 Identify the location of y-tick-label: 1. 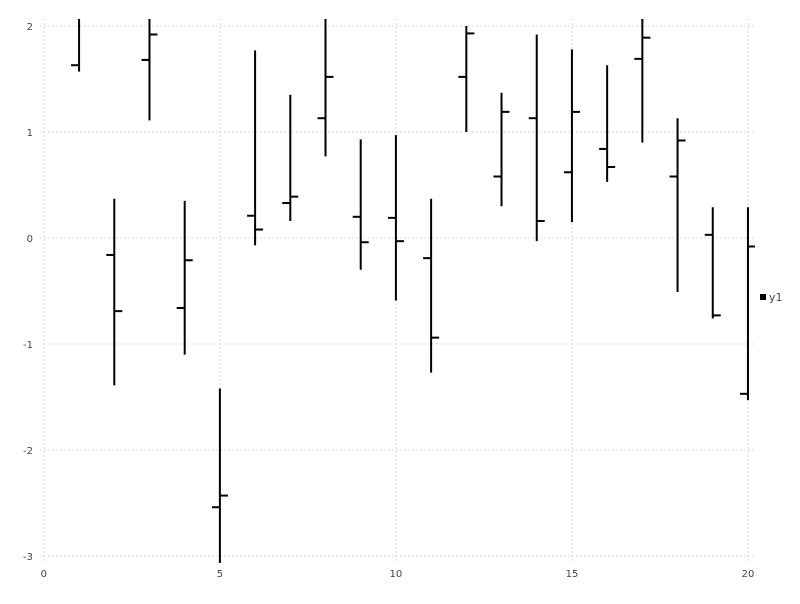
(30, 133).